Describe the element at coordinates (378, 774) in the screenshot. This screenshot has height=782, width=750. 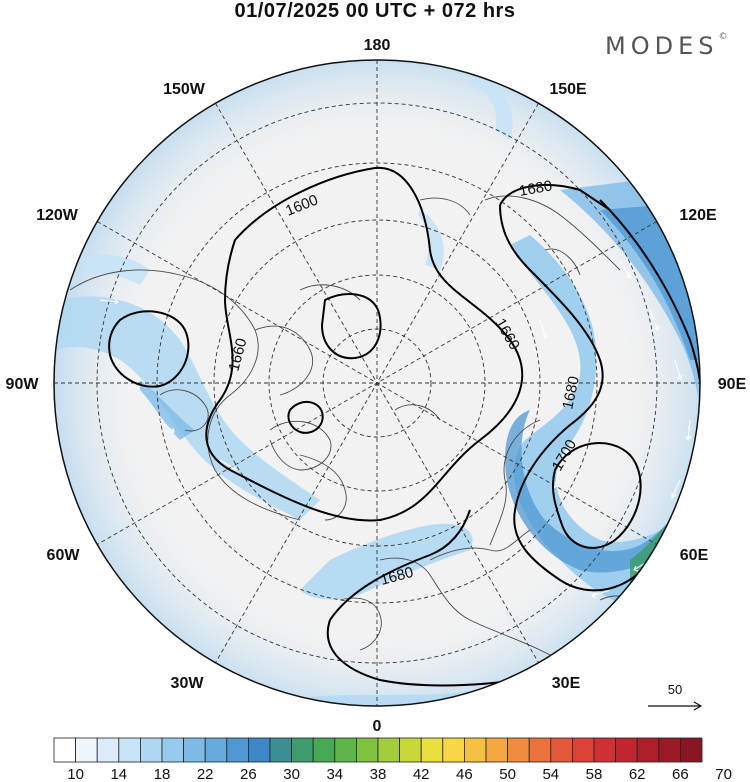
I see `colorbar-tick-label: 38` at that location.